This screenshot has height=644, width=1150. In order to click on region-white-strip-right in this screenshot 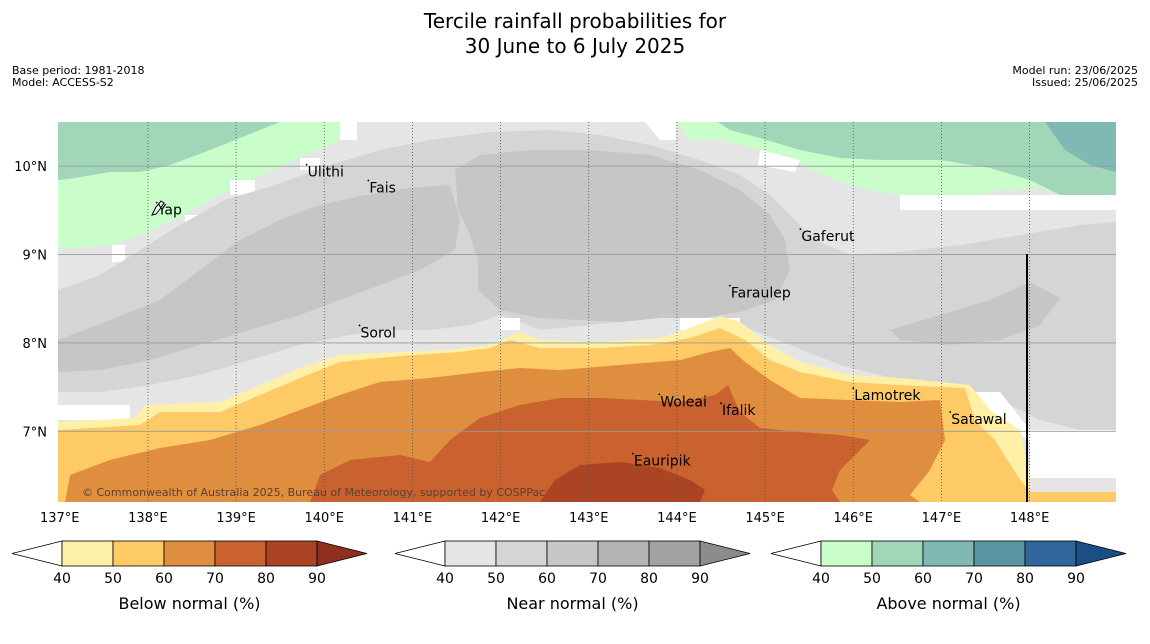, I will do `click(880, 166)`.